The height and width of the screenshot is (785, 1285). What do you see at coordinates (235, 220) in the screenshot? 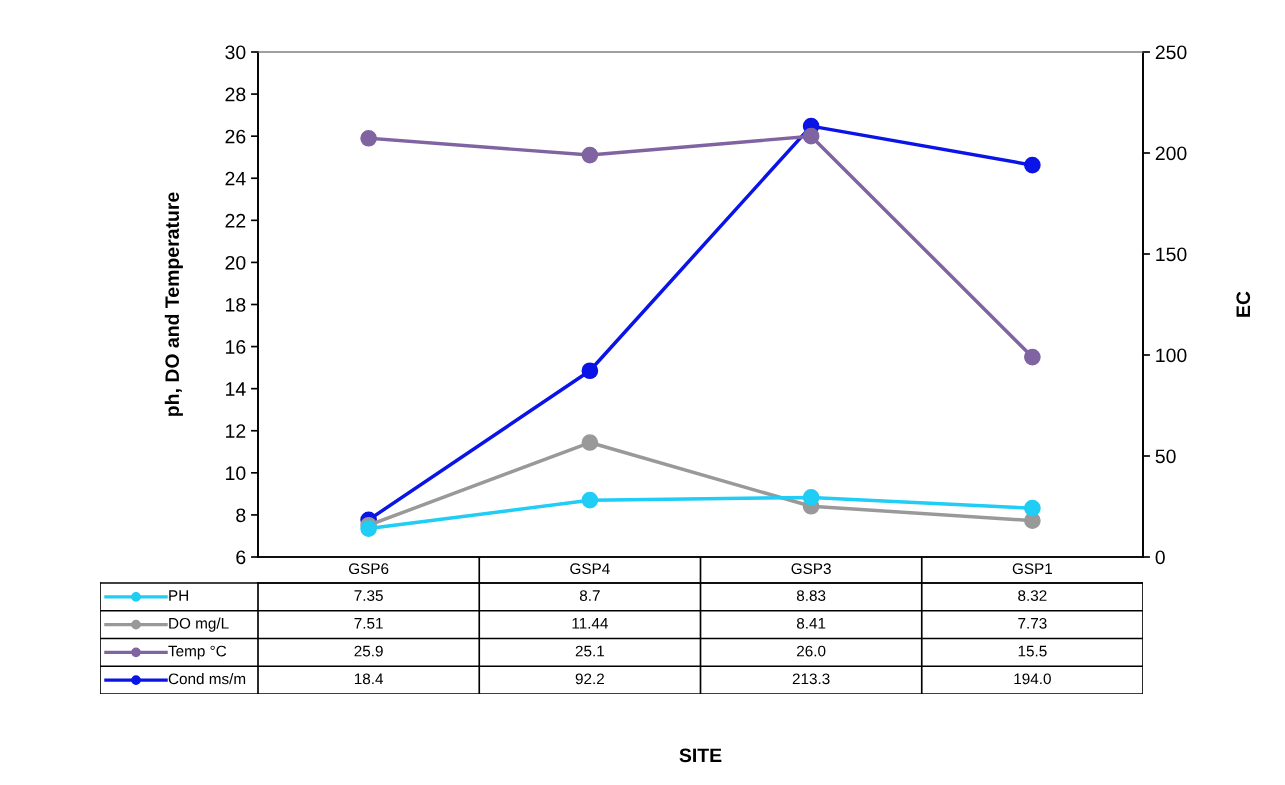
I see `y-tick-label: 22` at bounding box center [235, 220].